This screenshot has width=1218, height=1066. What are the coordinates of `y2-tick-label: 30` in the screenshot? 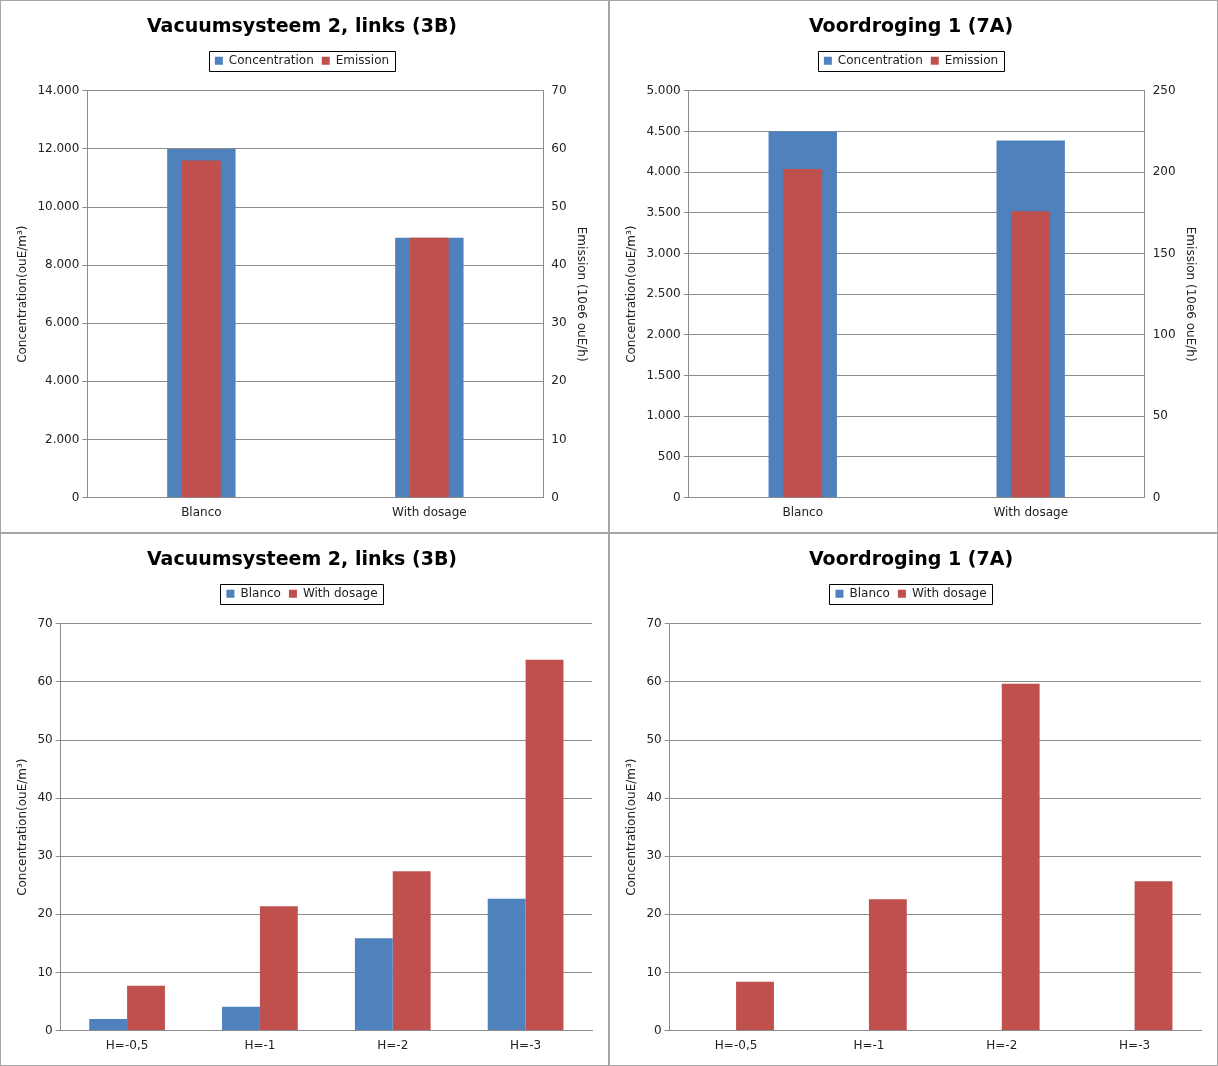 It's located at (559, 322).